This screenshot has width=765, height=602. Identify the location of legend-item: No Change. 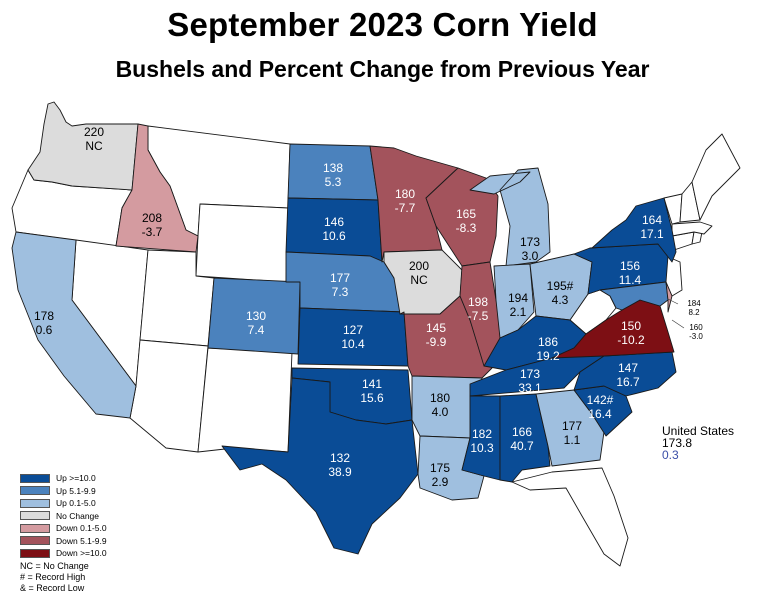
(63, 516).